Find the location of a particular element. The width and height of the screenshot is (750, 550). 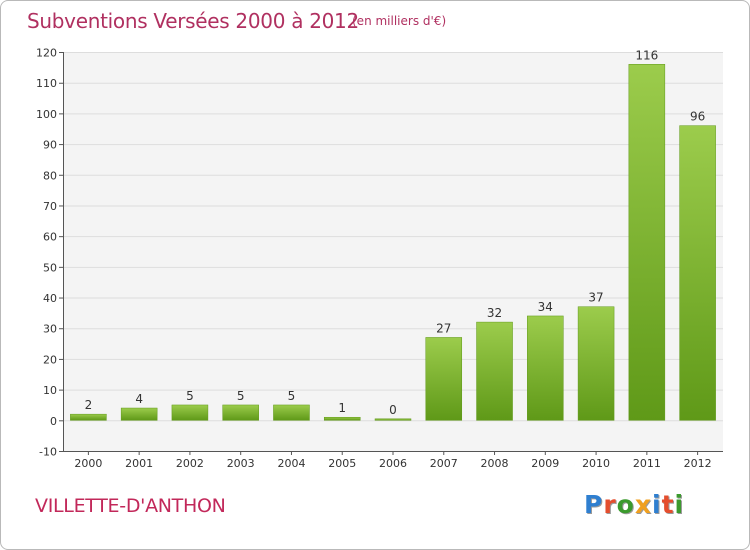

x-tick-label: 2009 is located at coordinates (545, 463).